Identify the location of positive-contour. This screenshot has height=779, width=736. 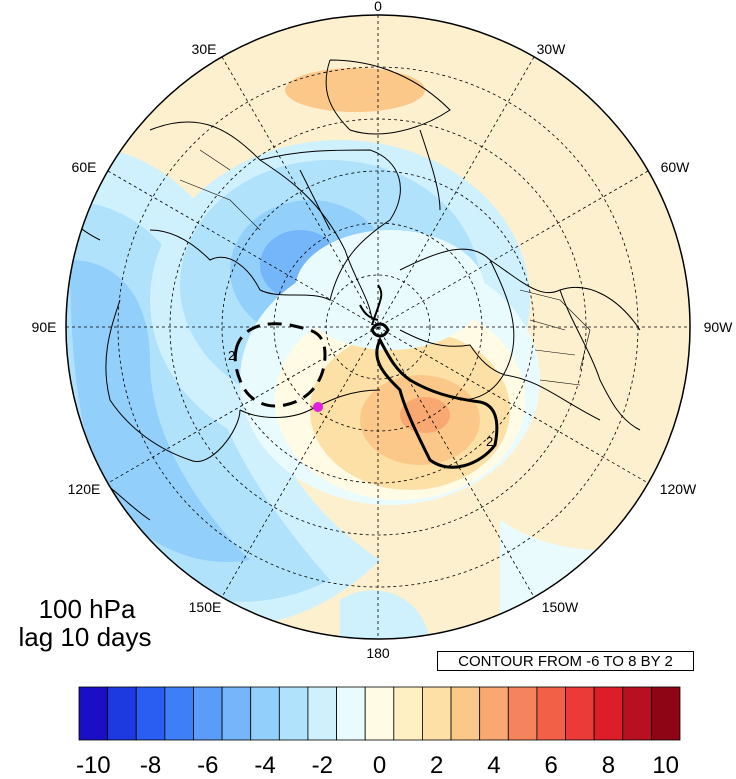
(437, 402).